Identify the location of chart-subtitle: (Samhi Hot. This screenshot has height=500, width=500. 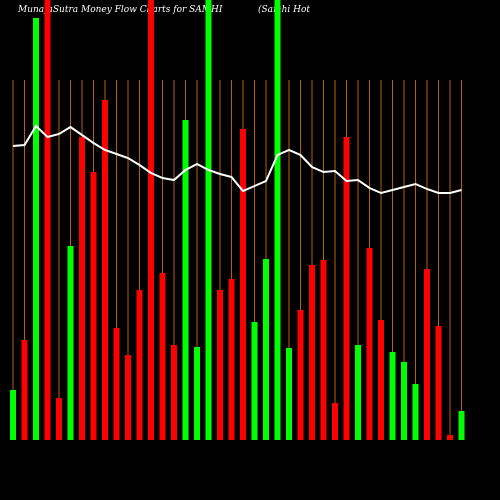
(284, 9).